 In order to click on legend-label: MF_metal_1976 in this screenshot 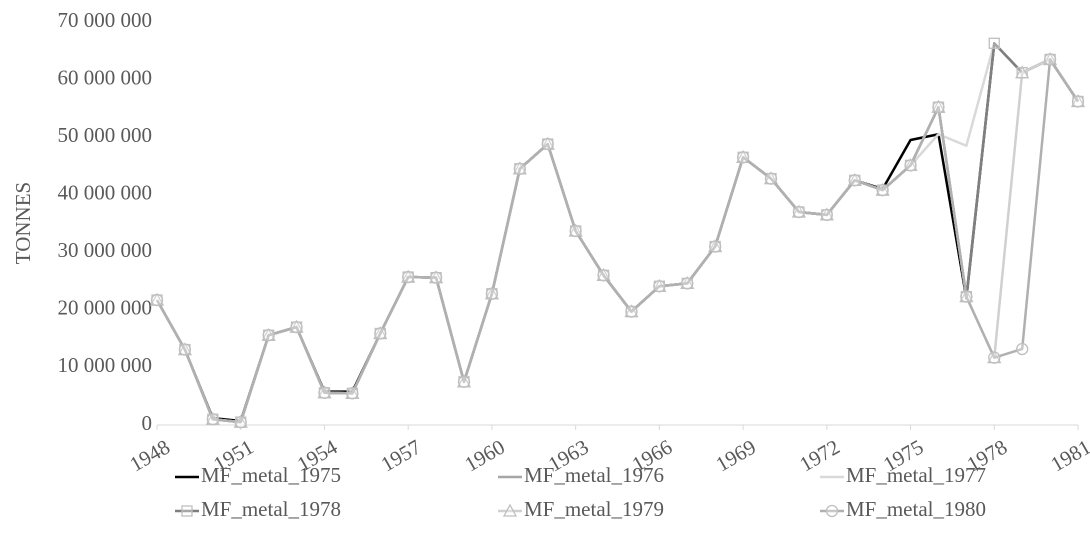, I will do `click(594, 475)`.